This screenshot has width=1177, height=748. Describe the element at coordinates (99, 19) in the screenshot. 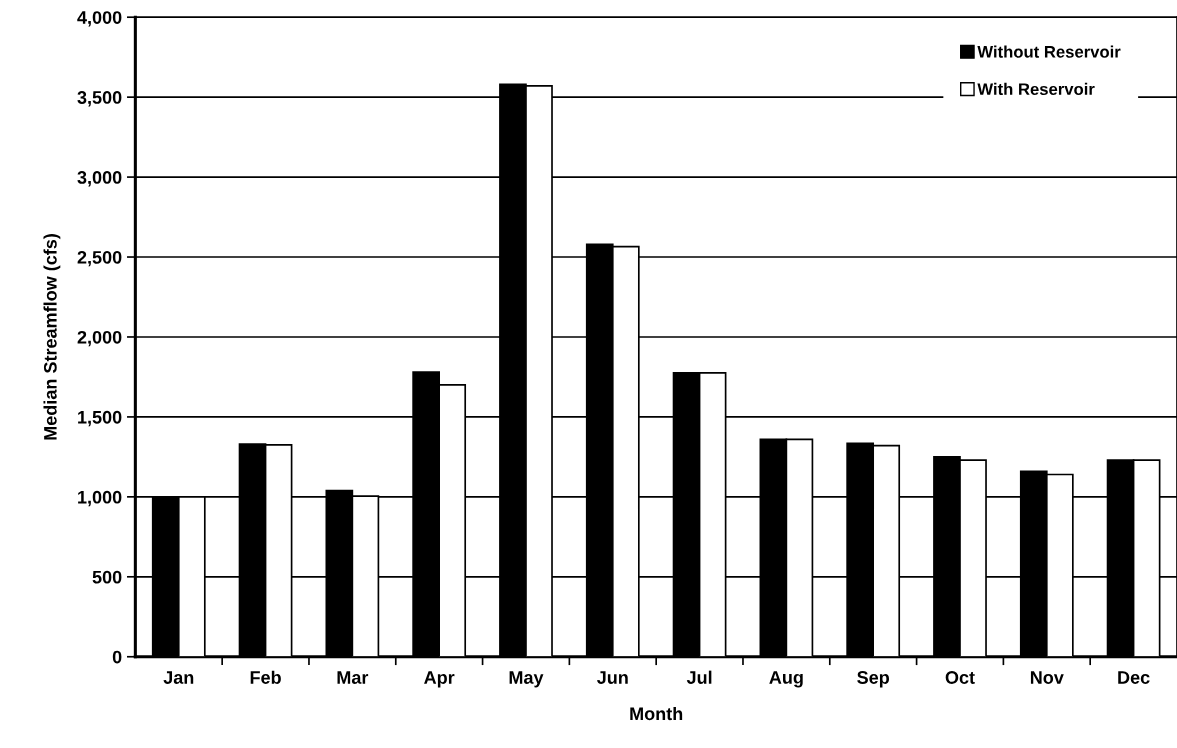

I see `y-tick-label: 4,000` at that location.